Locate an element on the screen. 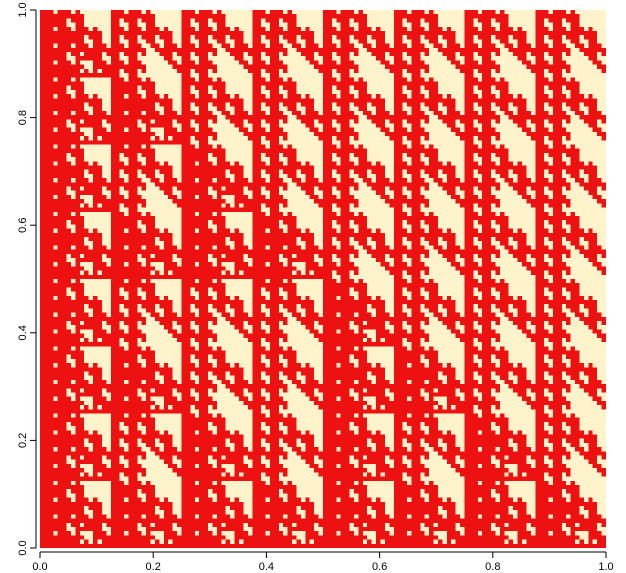  y-tick-label: 0.8 is located at coordinates (23, 117).